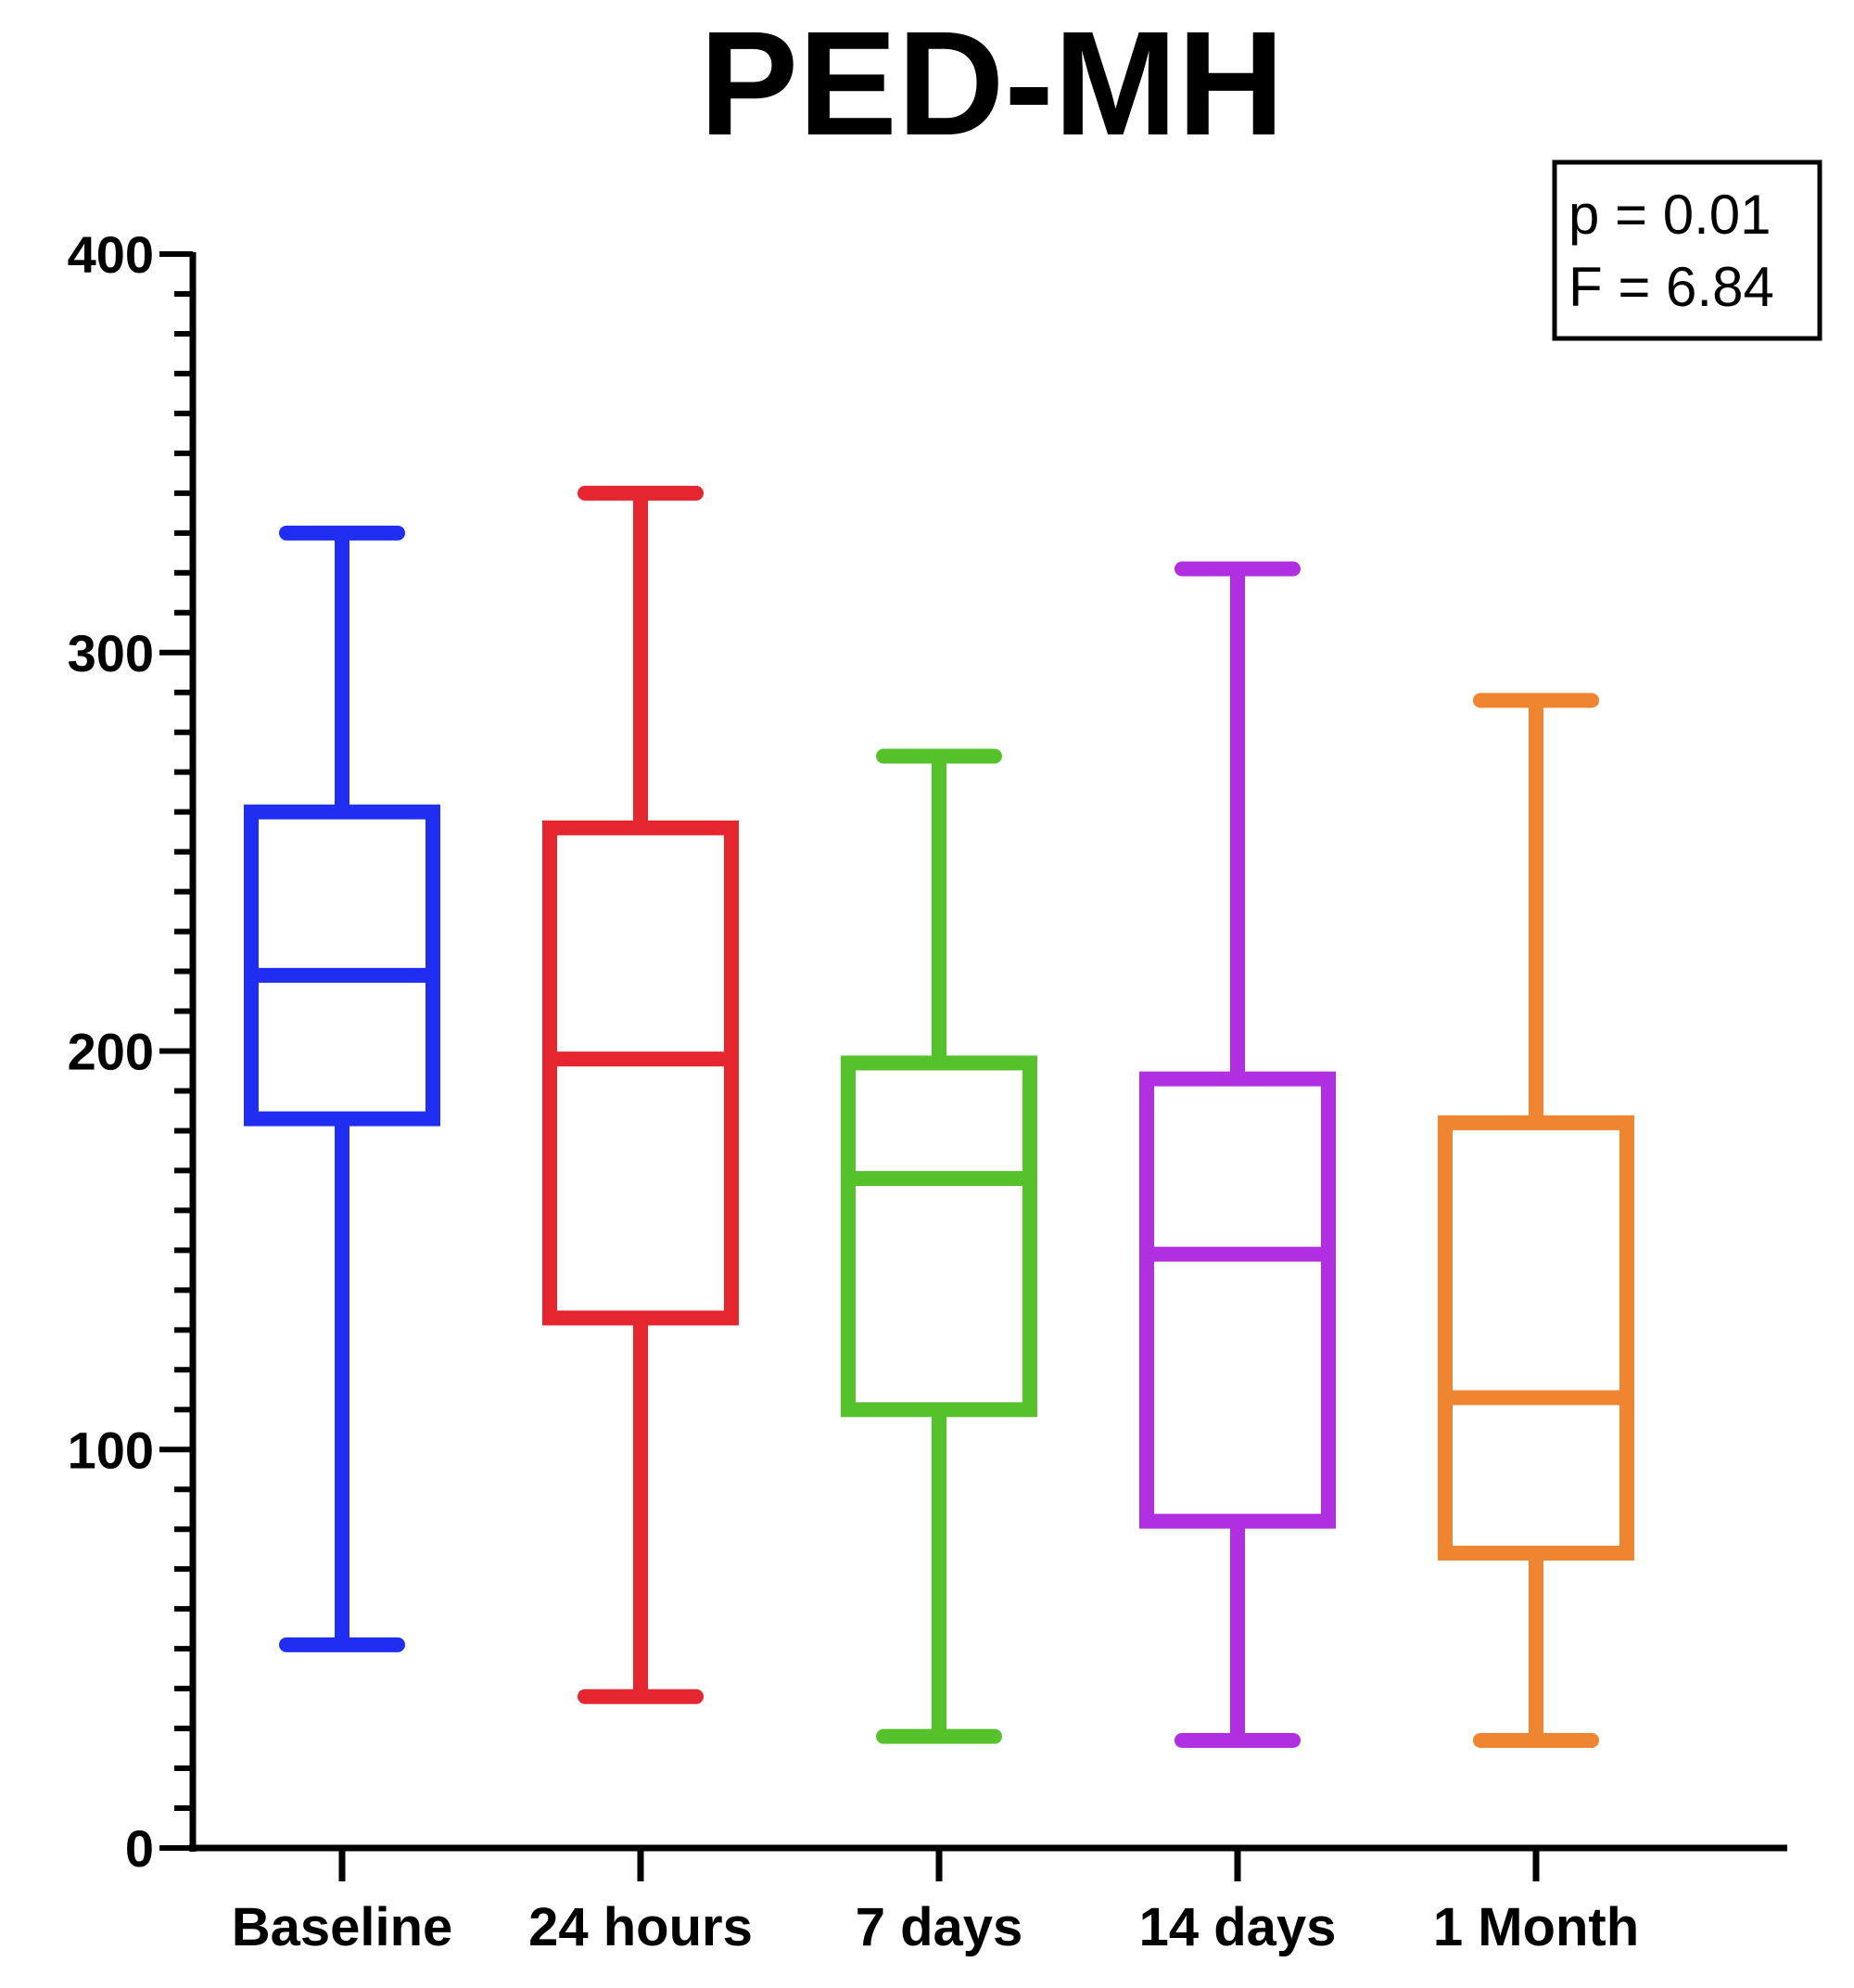 This screenshot has width=1854, height=1988. I want to click on y-tick-label: 0, so click(139, 1848).